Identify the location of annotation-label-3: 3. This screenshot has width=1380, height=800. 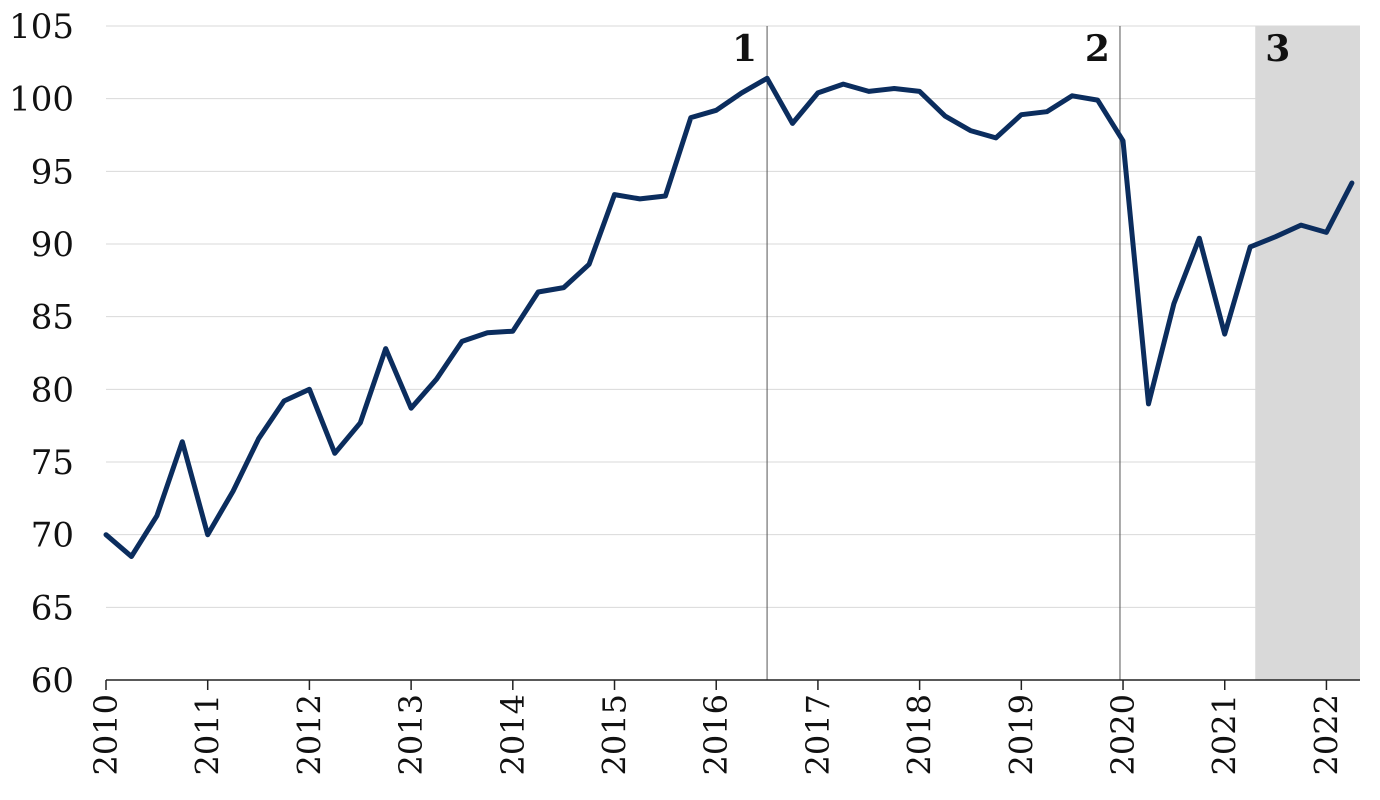
(1277, 49).